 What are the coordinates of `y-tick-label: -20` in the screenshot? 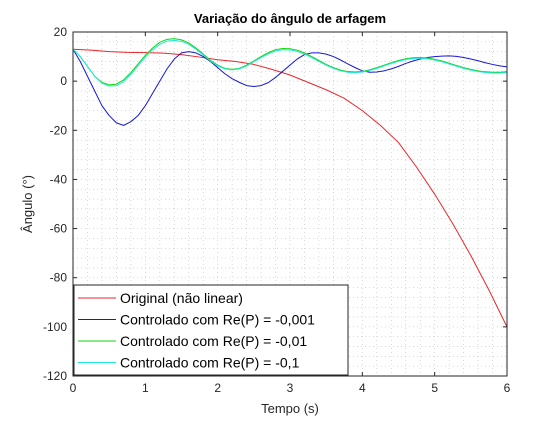 It's located at (59, 130).